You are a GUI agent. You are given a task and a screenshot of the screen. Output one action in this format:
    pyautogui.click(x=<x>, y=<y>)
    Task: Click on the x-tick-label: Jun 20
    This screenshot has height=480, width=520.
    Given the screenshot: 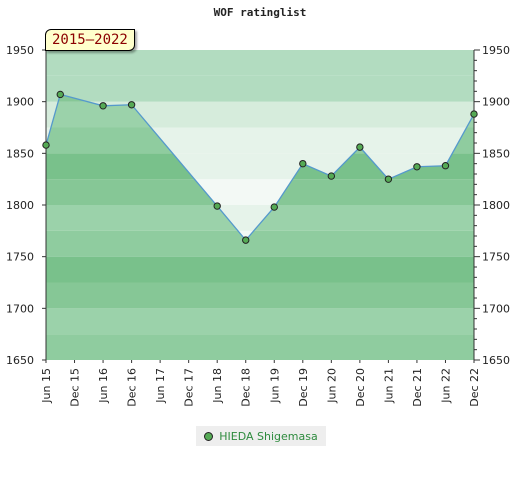 What is the action you would take?
    pyautogui.click(x=331, y=386)
    